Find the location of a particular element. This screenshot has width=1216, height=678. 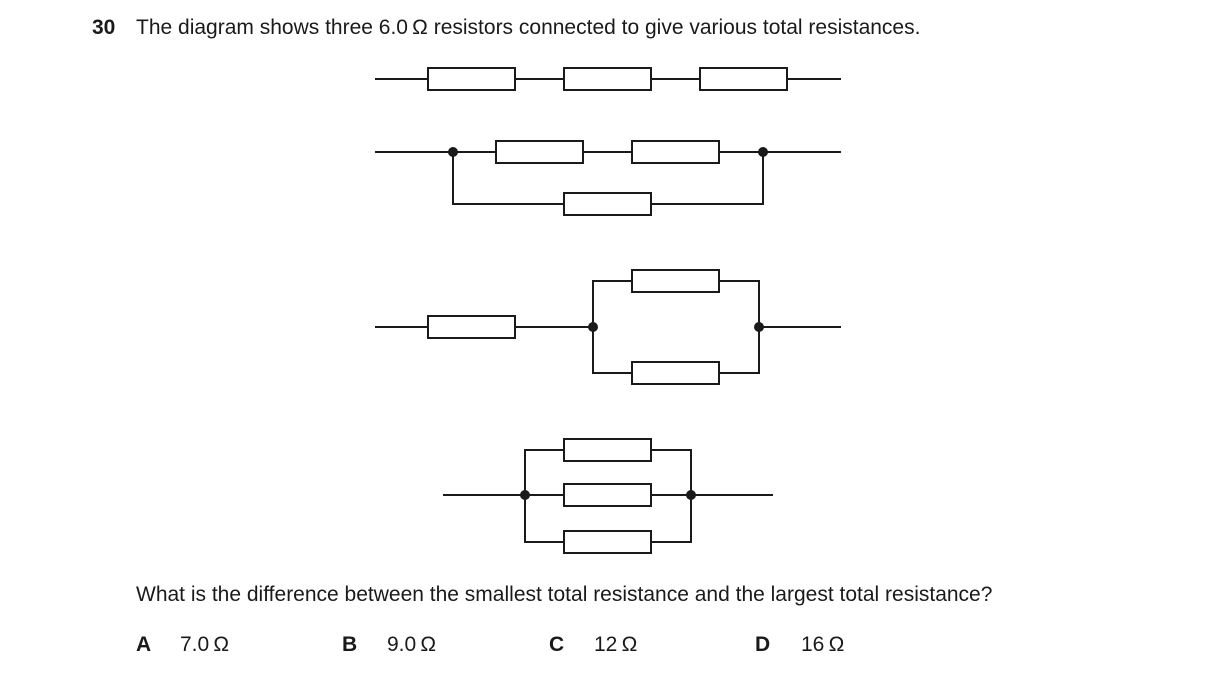

circuit-series is located at coordinates (608, 79).